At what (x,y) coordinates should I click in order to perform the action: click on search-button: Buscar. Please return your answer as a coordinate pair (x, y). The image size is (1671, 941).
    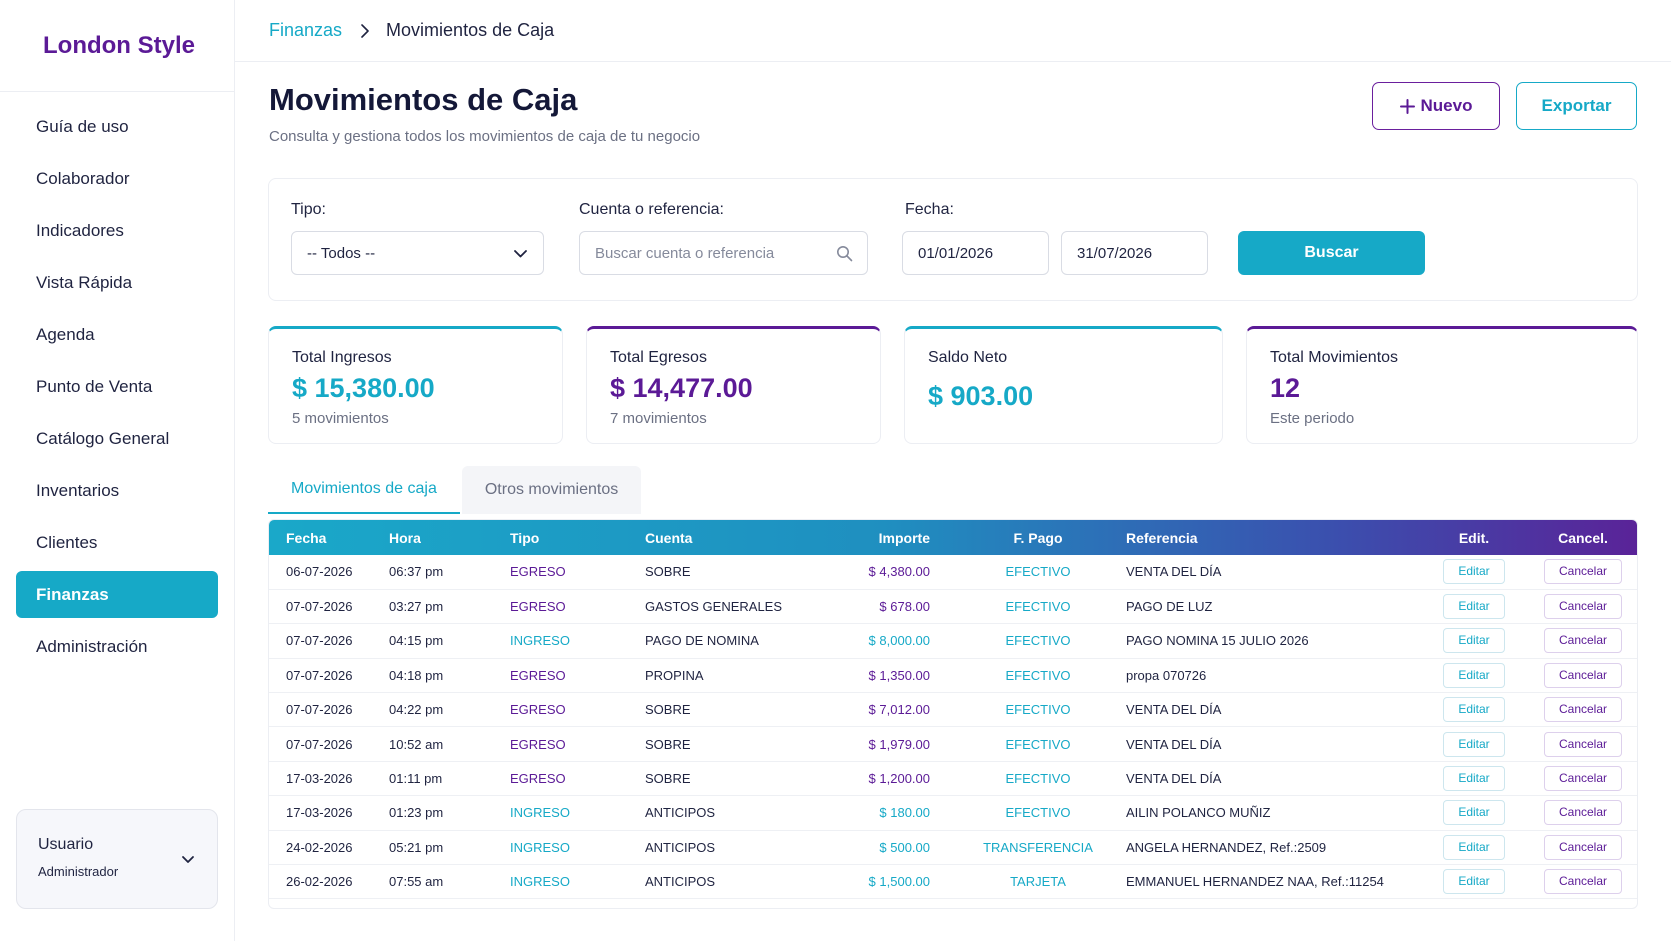
    Looking at the image, I should click on (1331, 253).